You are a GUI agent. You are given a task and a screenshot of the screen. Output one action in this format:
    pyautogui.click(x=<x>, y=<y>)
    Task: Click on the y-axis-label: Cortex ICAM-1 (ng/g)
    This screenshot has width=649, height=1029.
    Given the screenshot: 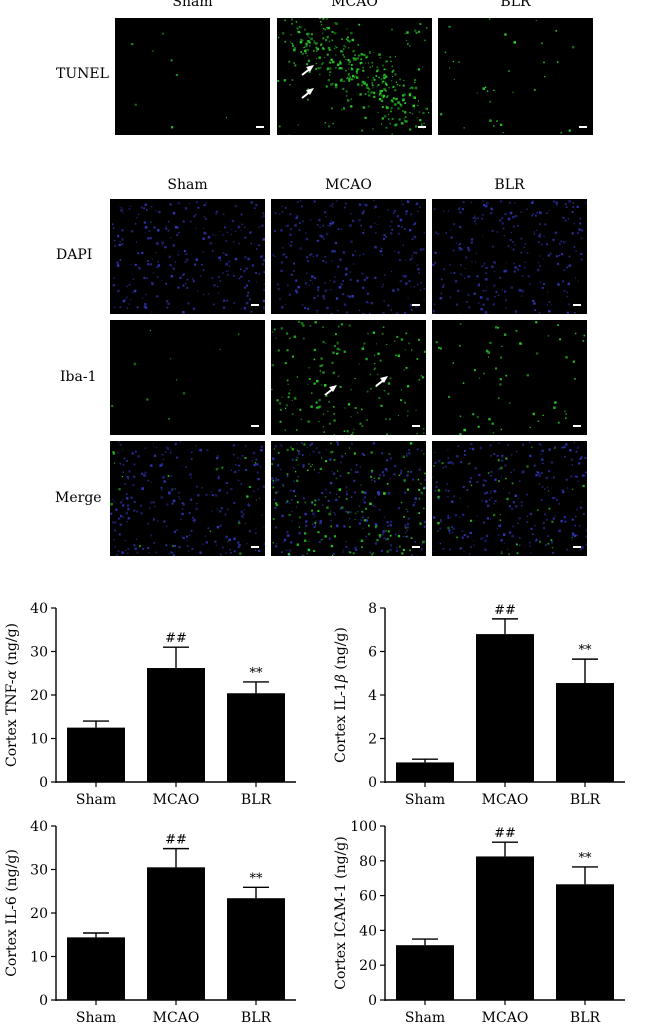 What is the action you would take?
    pyautogui.click(x=341, y=912)
    